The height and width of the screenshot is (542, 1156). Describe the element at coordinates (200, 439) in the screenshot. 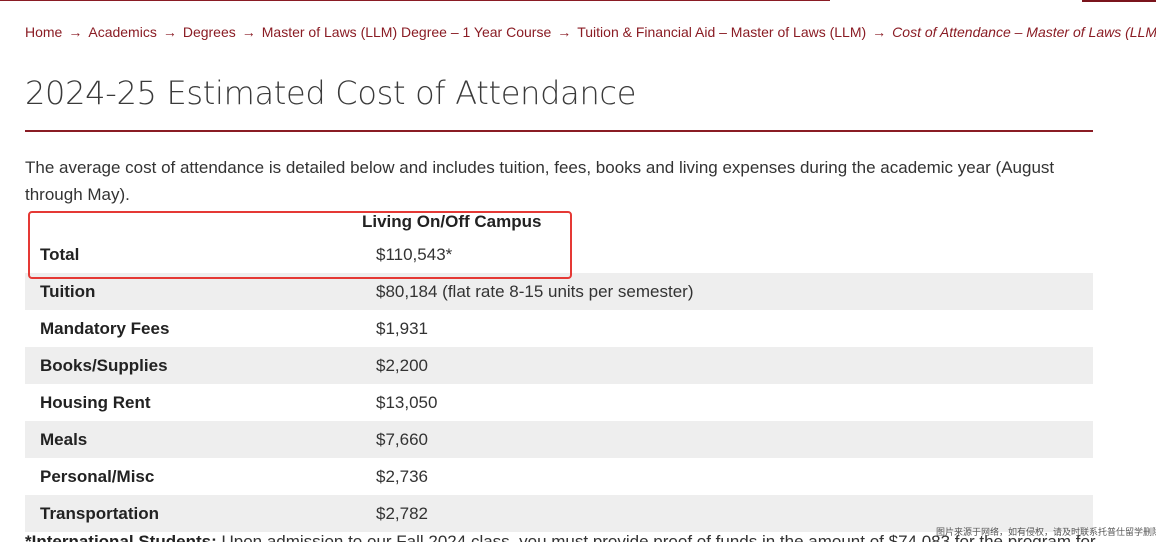

I see `row-label: Meals` at that location.